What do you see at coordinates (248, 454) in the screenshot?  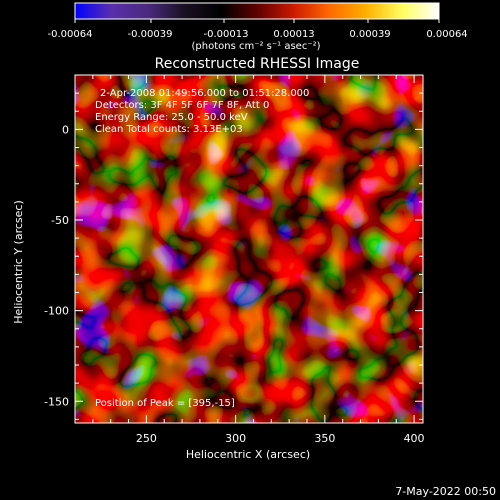 I see `x-axis-label: Heliocentric X (arcsec)` at bounding box center [248, 454].